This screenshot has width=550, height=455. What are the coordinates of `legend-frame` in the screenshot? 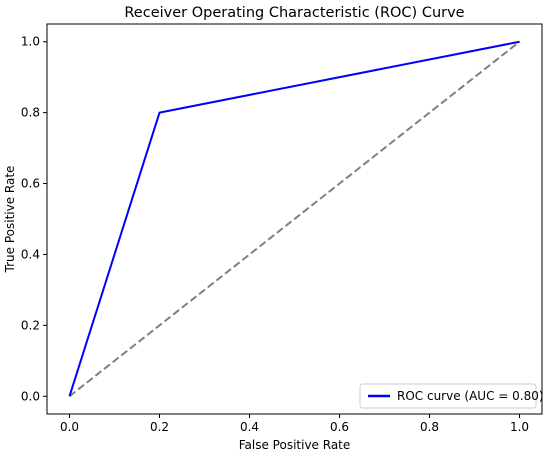 It's located at (448, 396).